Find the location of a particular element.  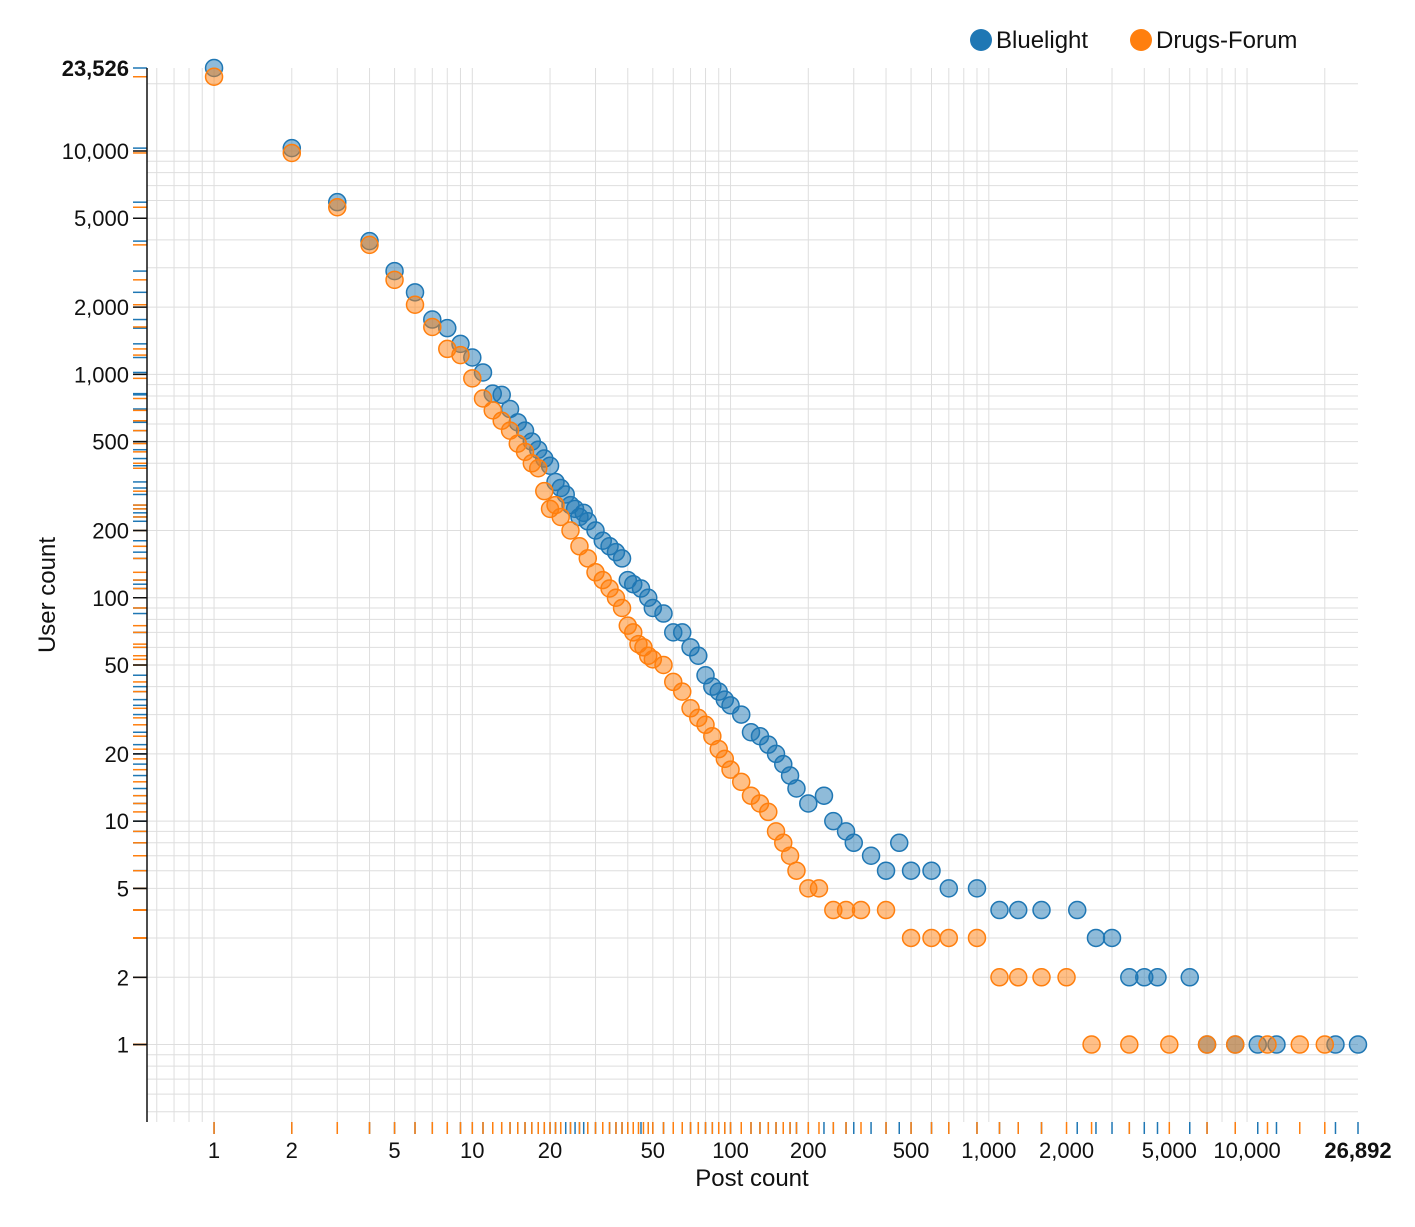

x-tick-label: 100 is located at coordinates (730, 1150).